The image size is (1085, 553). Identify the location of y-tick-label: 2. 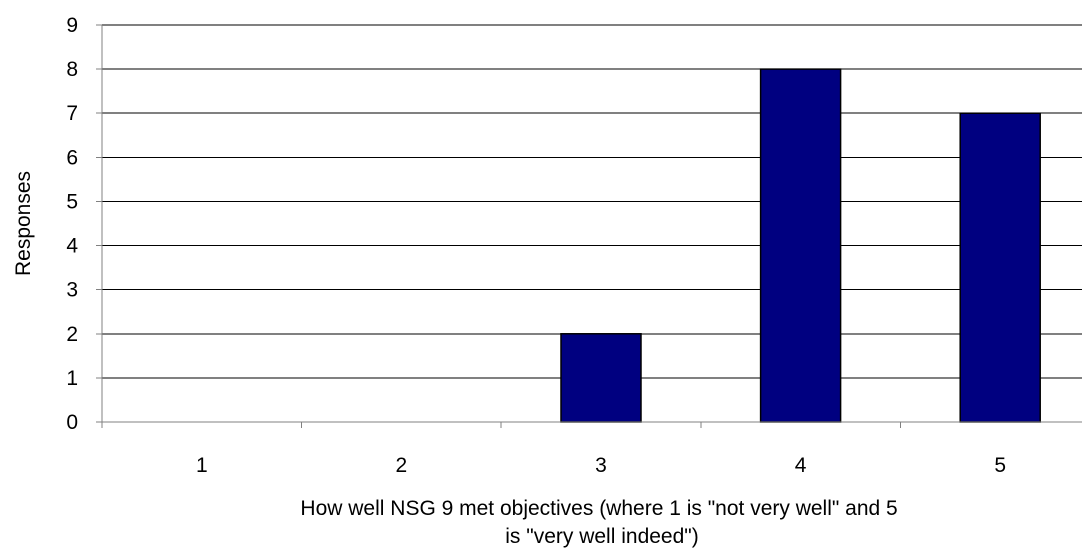
(72, 334).